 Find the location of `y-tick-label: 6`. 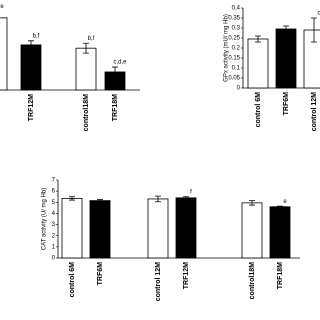

y-tick-label: 6 is located at coordinates (54, 192).